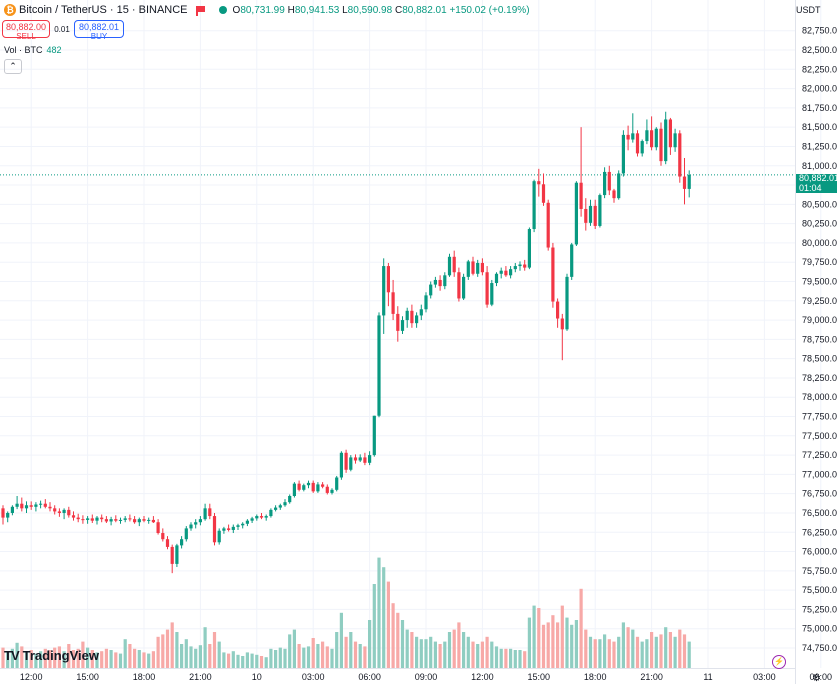 The height and width of the screenshot is (684, 837). Describe the element at coordinates (816, 678) in the screenshot. I see `settings-icon: ⚙` at that location.